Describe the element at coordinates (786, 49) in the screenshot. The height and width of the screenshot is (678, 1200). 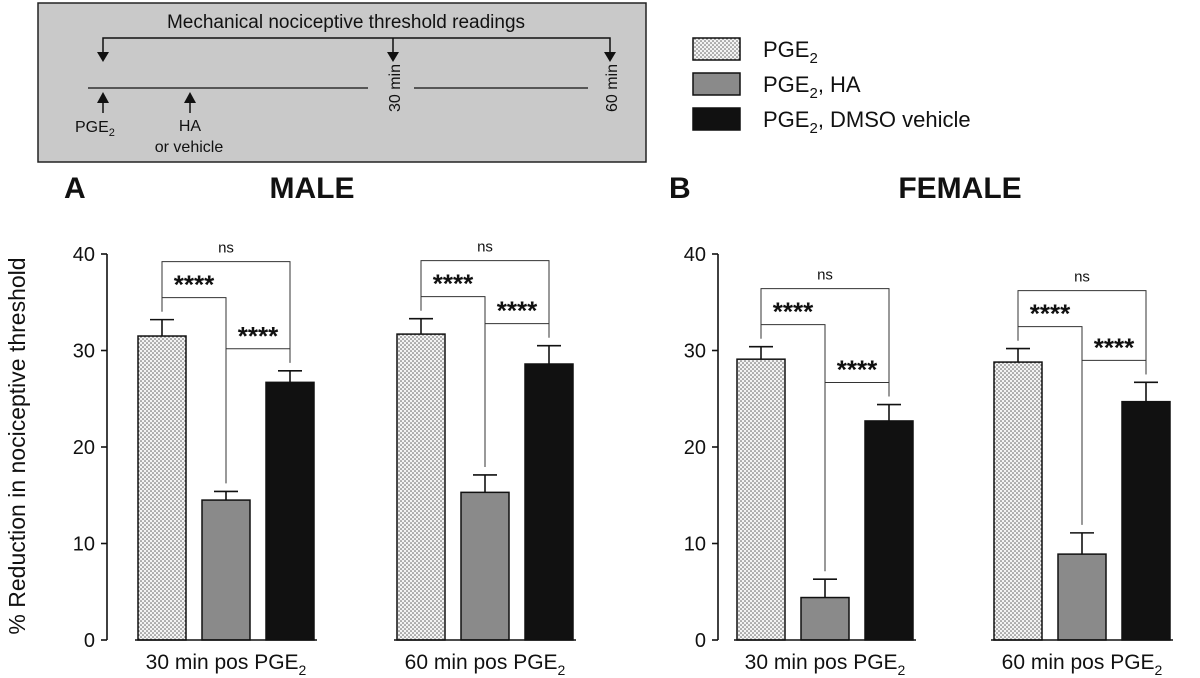
I see `legend-label-main-0: PGE` at that location.